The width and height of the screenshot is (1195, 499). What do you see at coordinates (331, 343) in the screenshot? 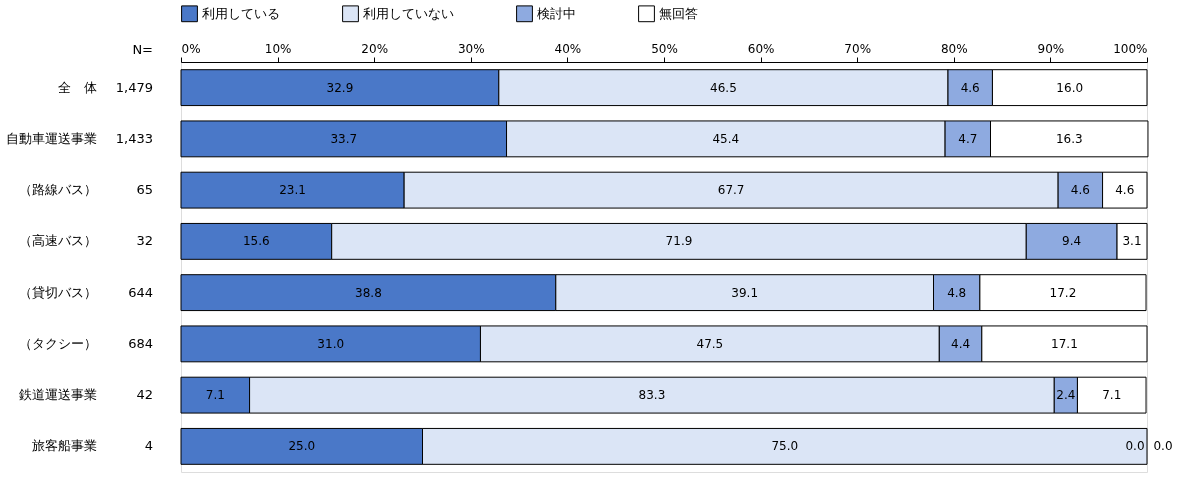
I see `data-label: 31.0` at bounding box center [331, 343].